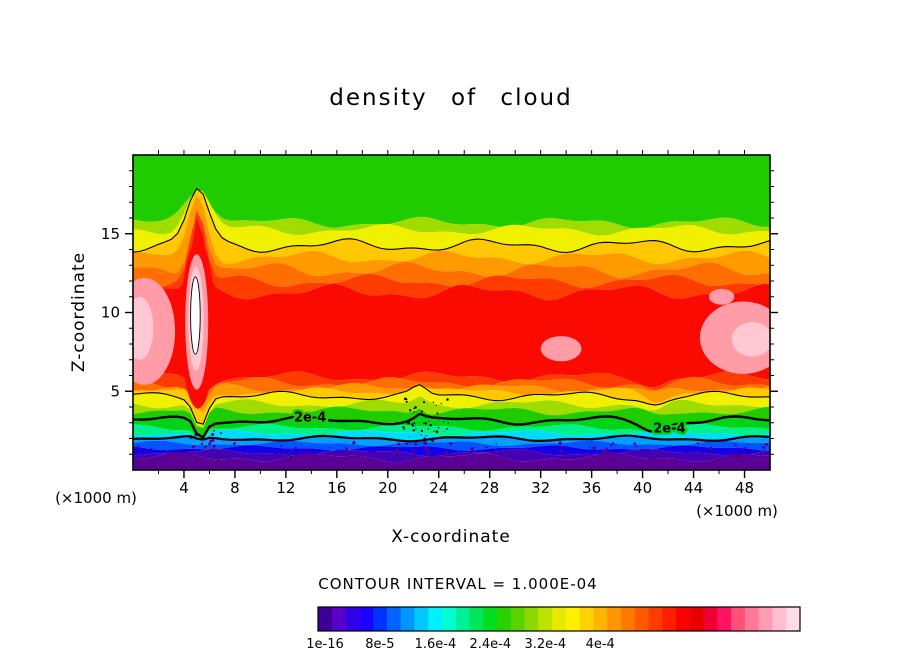  Describe the element at coordinates (591, 488) in the screenshot. I see `x-tick-label: 36` at that location.